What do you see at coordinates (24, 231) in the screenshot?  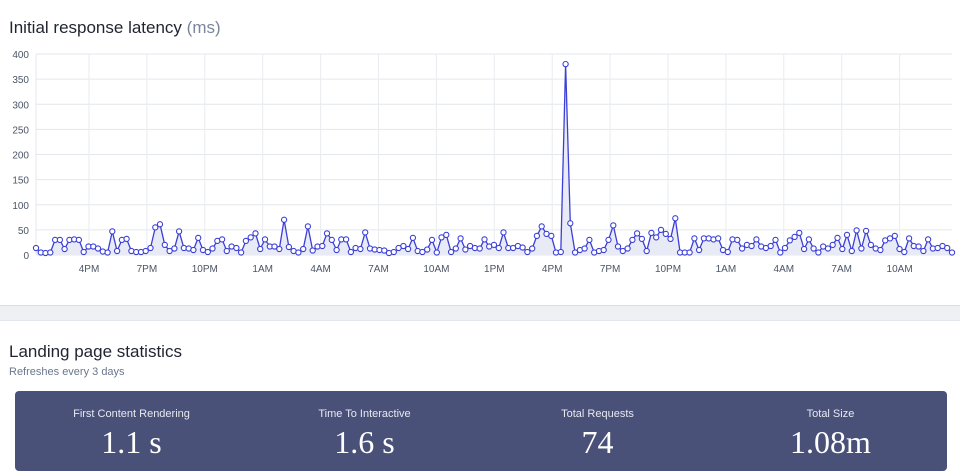 I see `y-tick-label: 50` at bounding box center [24, 231].